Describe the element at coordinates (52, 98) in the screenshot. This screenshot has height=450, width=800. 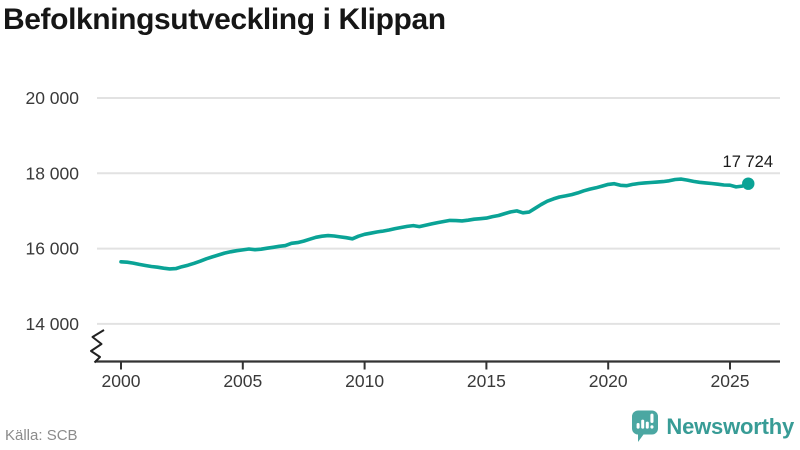
I see `y-tick-label: 20 000` at that location.